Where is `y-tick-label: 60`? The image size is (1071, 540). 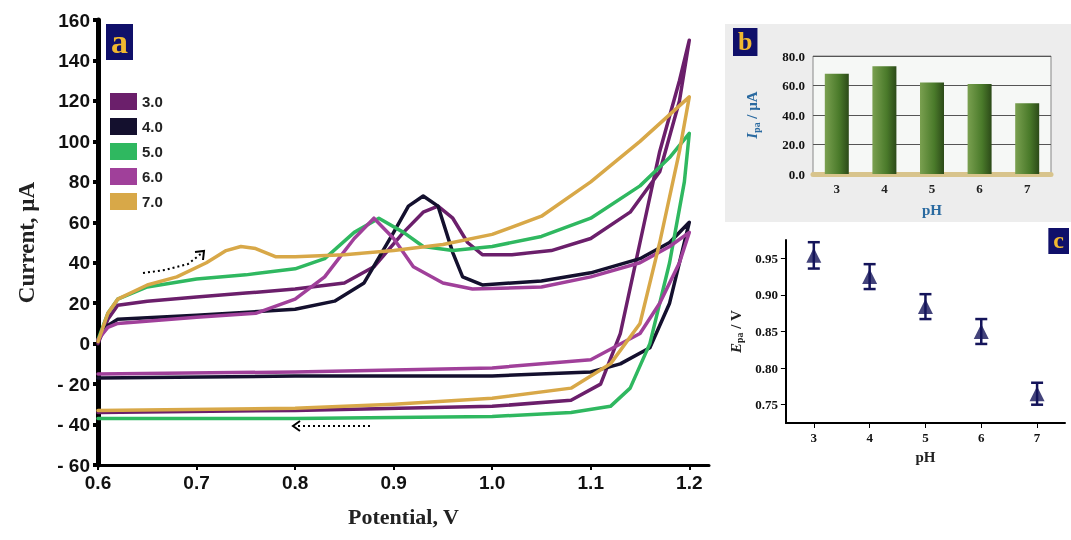 y-tick-label: 60 is located at coordinates (79, 222).